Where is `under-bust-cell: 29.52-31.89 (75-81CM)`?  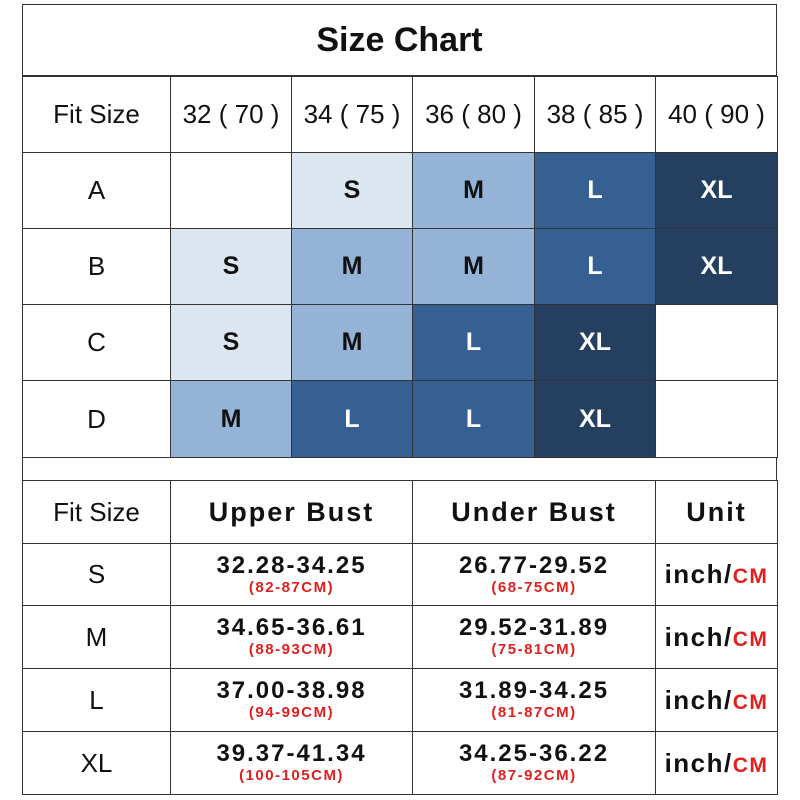
under-bust-cell: 29.52-31.89 (75-81CM) is located at coordinates (534, 637).